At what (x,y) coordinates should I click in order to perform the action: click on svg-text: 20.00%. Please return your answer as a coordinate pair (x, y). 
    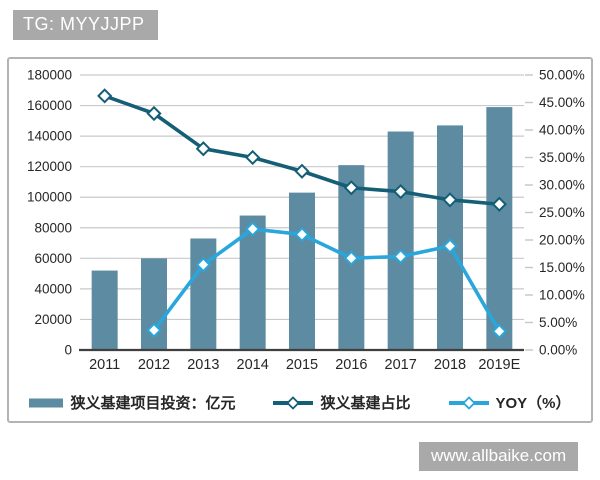
    Looking at the image, I should click on (562, 240).